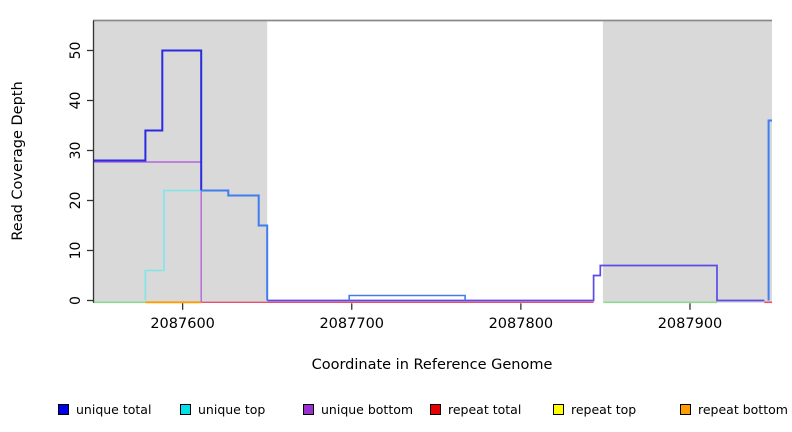  What do you see at coordinates (182, 324) in the screenshot?
I see `x-axis-tick-label: 2087600` at bounding box center [182, 324].